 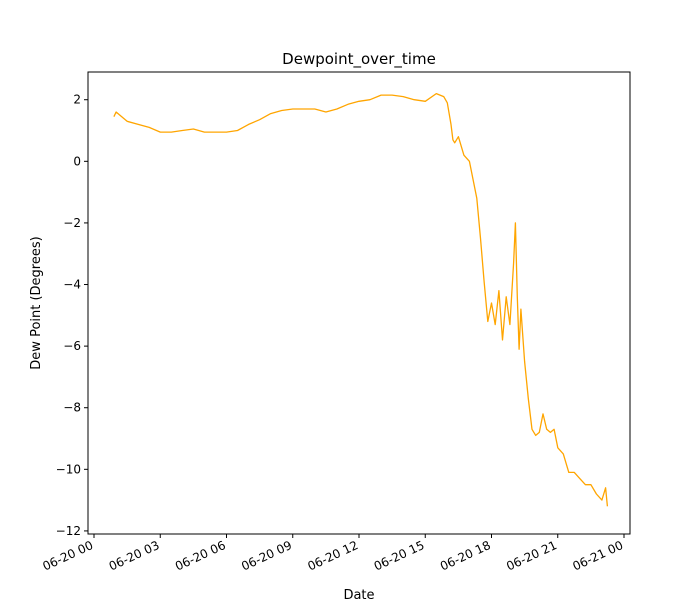 What do you see at coordinates (359, 59) in the screenshot?
I see `chart-title: Dewpoint_over_time` at bounding box center [359, 59].